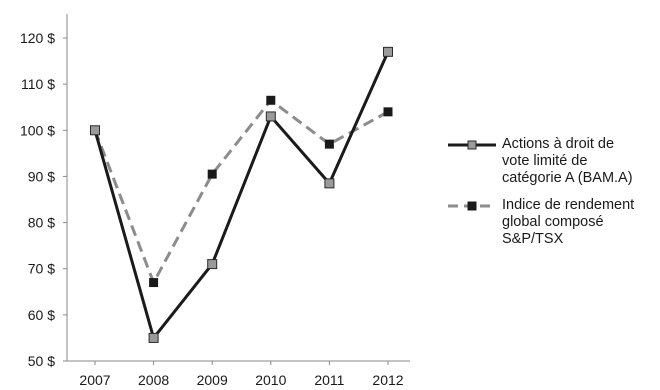  Describe the element at coordinates (41, 269) in the screenshot. I see `y-tick-label: 70 $` at that location.